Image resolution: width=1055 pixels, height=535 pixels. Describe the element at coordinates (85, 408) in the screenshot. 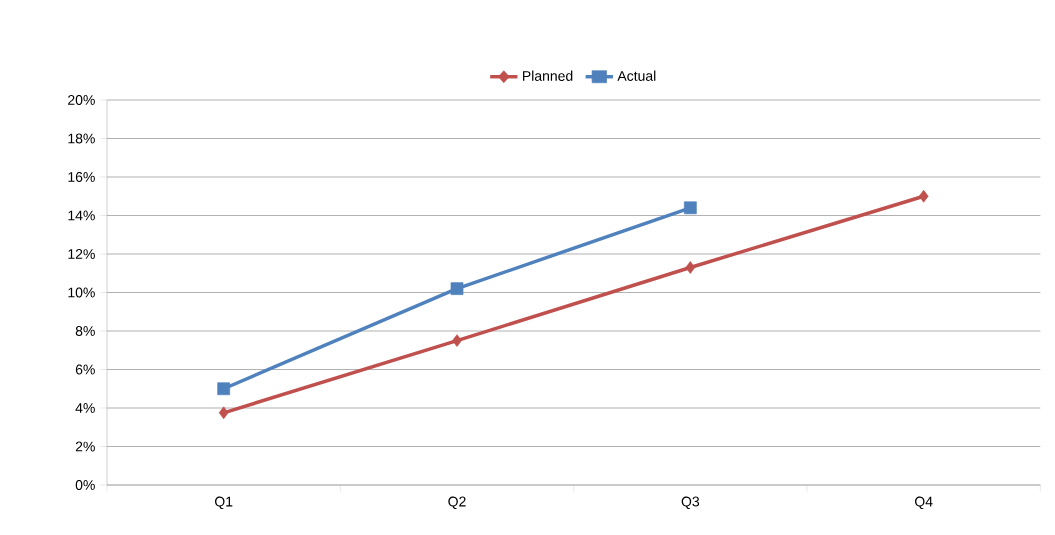

I see `y-tick-label: 4%` at that location.